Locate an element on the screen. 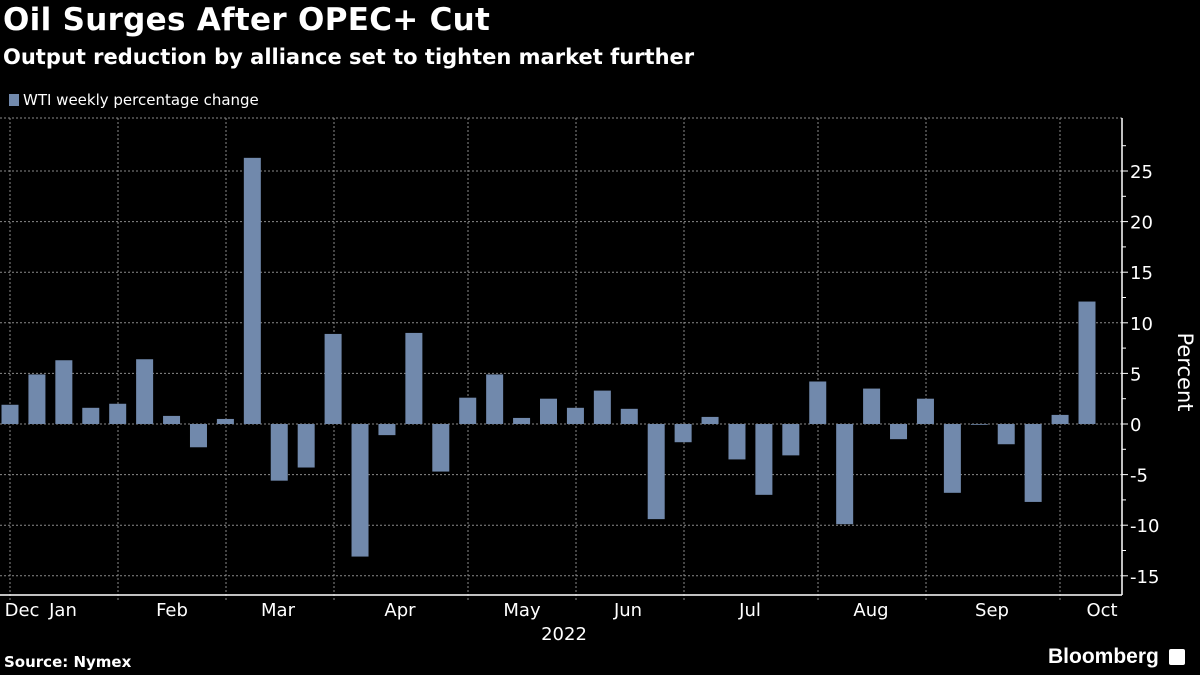 Image resolution: width=1200 pixels, height=675 pixels. x-tick-label: Feb is located at coordinates (172, 610).